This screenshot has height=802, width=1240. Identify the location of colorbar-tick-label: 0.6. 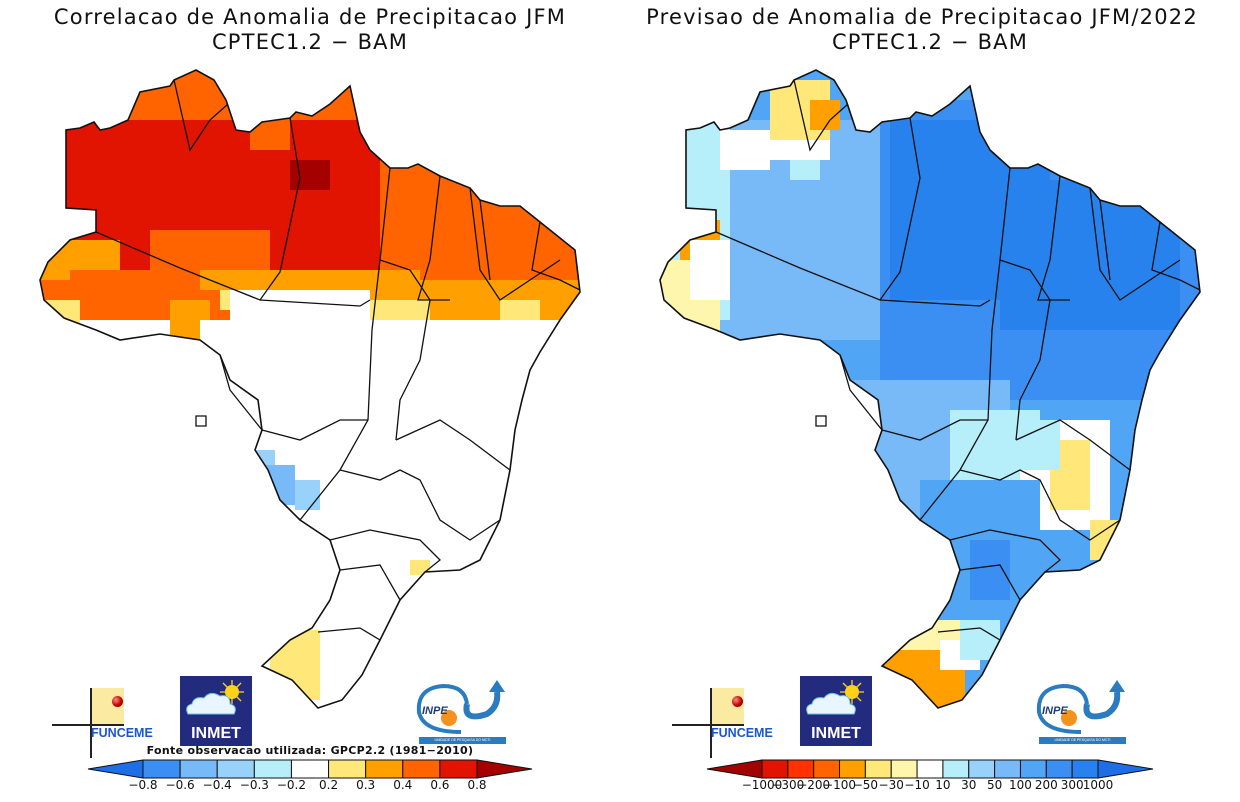
(440, 785).